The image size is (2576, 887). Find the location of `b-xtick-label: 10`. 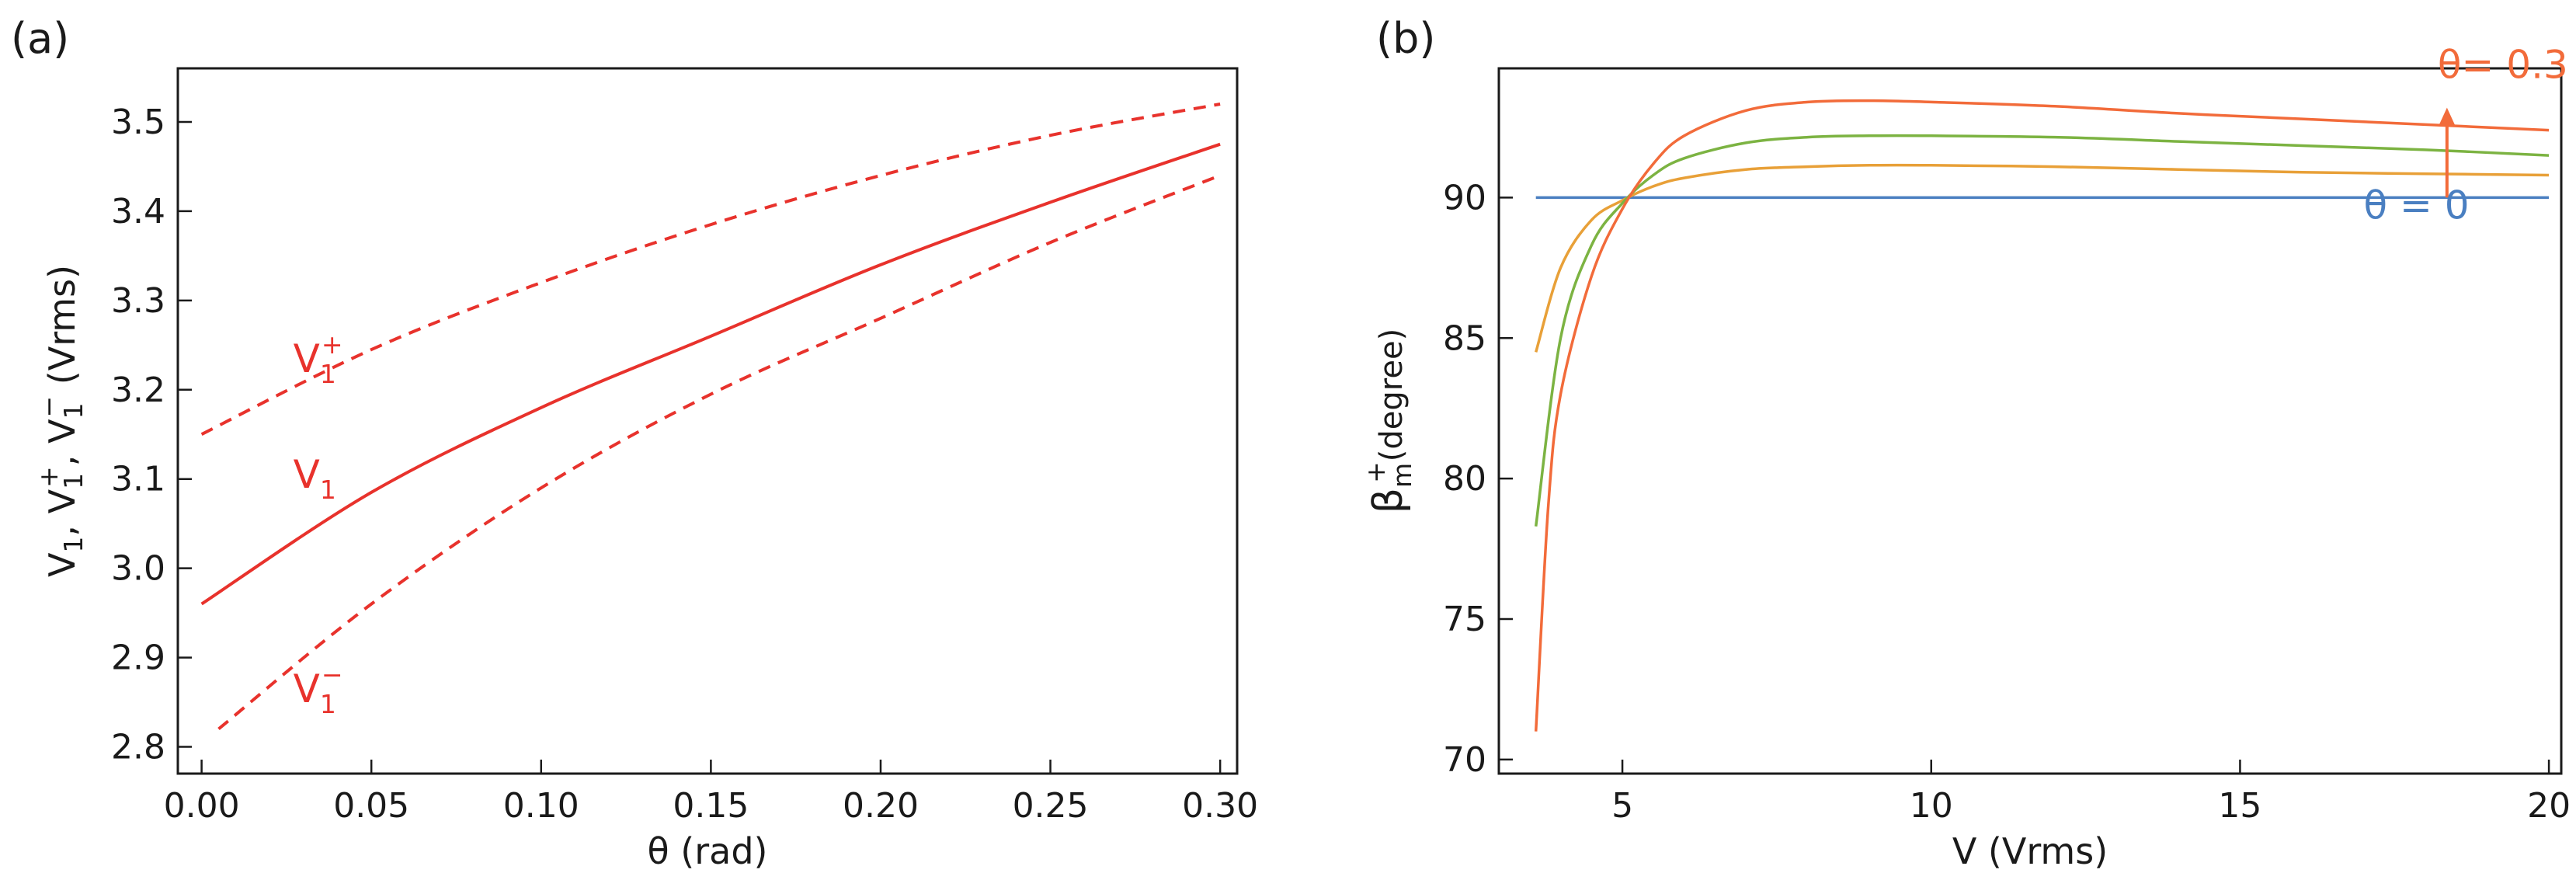

b-xtick-label: 10 is located at coordinates (1931, 806).